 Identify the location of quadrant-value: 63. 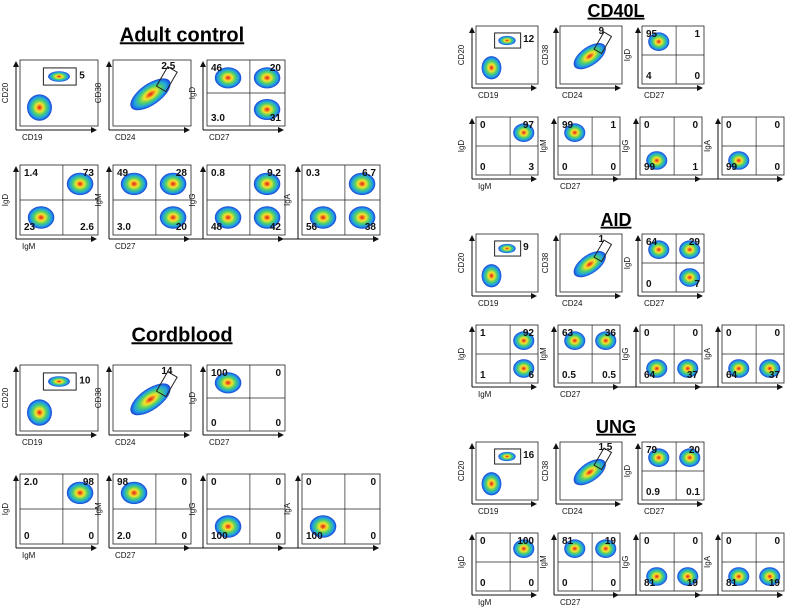
(568, 333).